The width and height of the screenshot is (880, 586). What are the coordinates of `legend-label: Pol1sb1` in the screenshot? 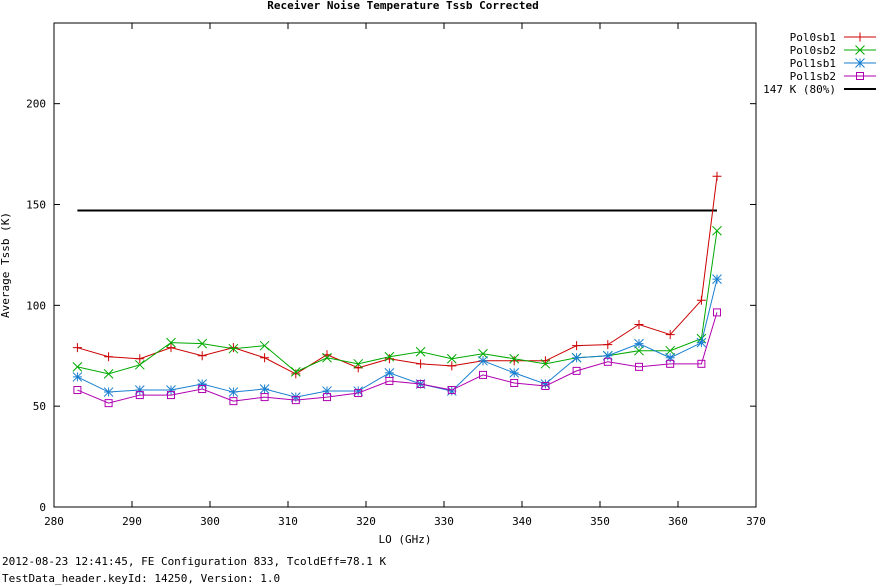 It's located at (813, 63).